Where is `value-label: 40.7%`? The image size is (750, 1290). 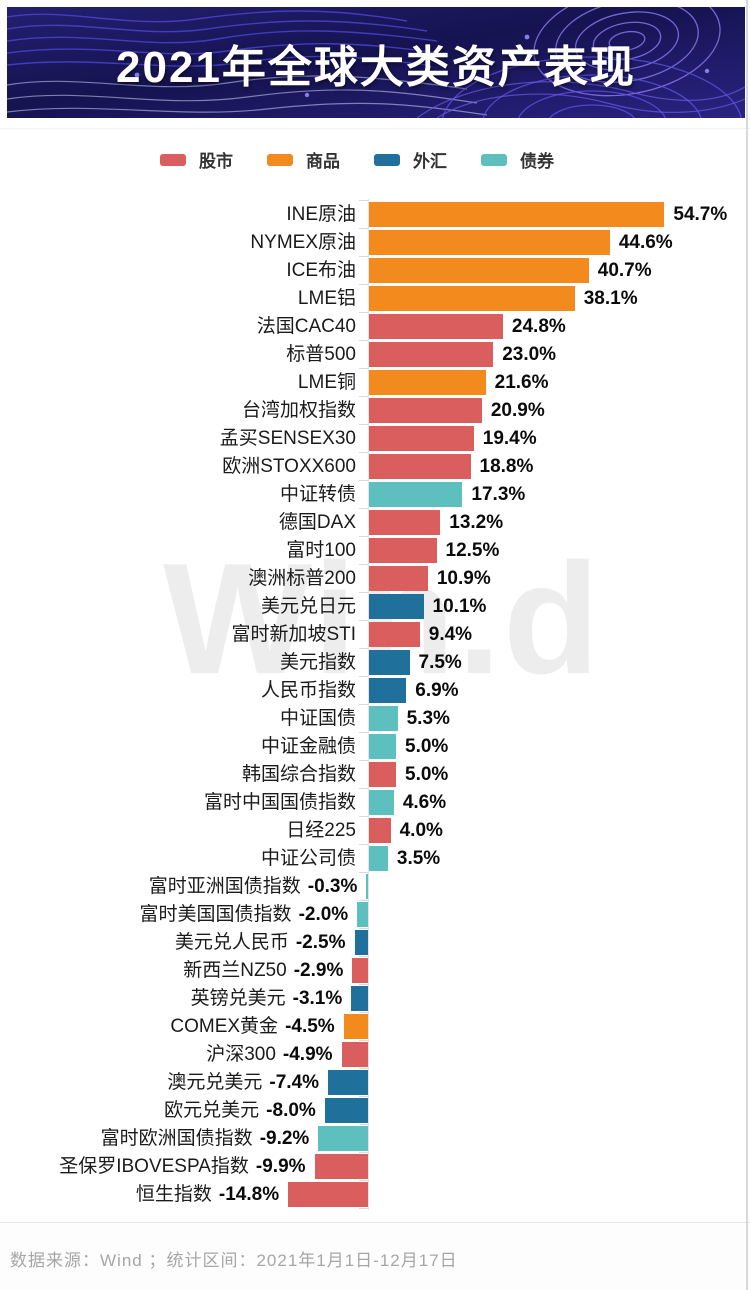
value-label: 40.7% is located at coordinates (624, 270).